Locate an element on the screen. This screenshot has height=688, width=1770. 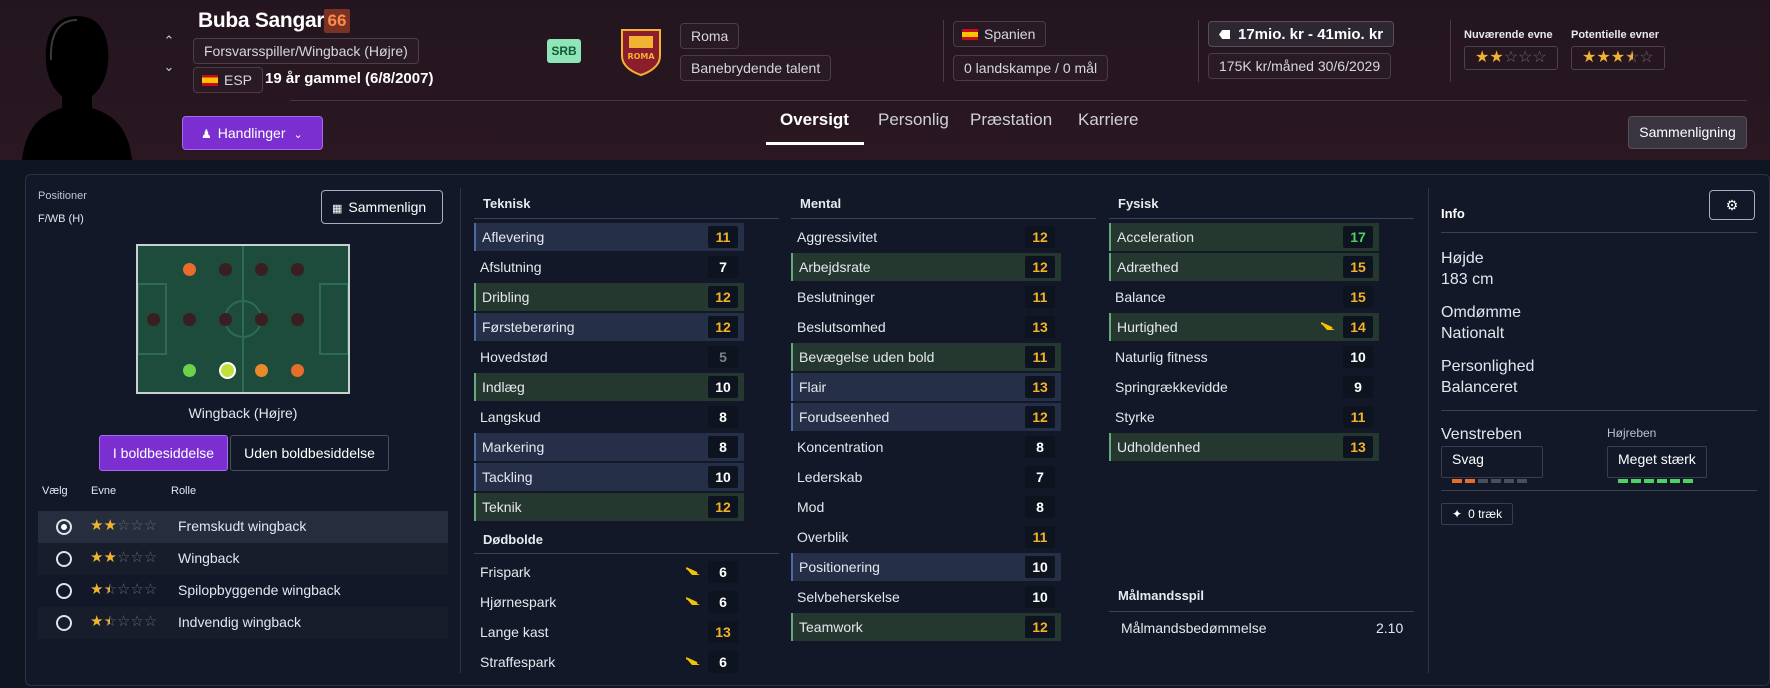
attribute-row: Arbejdsrate 12 is located at coordinates (926, 267).